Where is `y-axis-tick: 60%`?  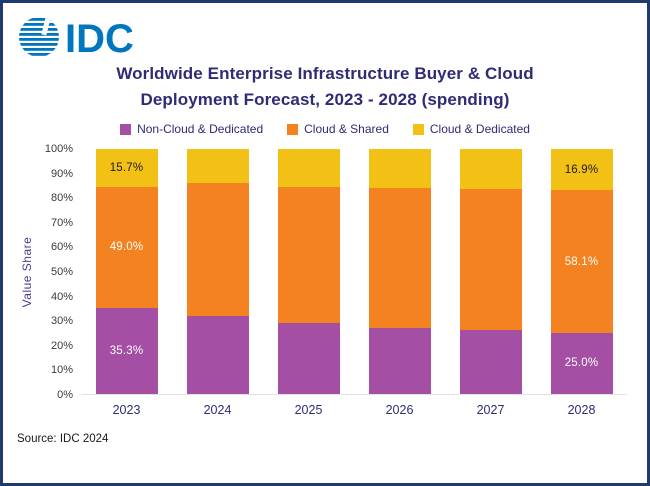 y-axis-tick: 60% is located at coordinates (61, 247).